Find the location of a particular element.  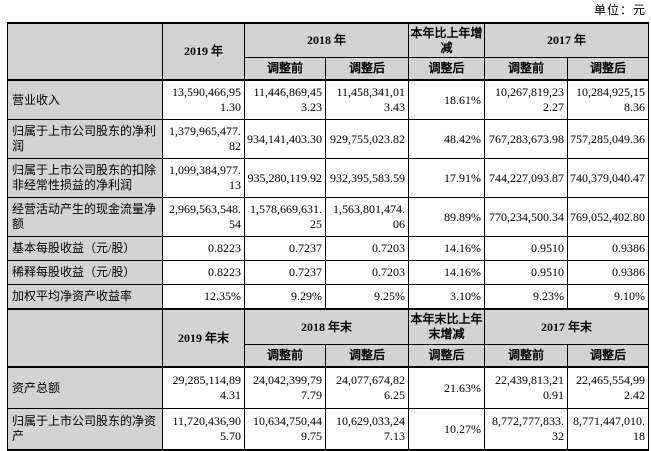

cell-2018-pre: 24,042,399,797.79 is located at coordinates (285, 387).